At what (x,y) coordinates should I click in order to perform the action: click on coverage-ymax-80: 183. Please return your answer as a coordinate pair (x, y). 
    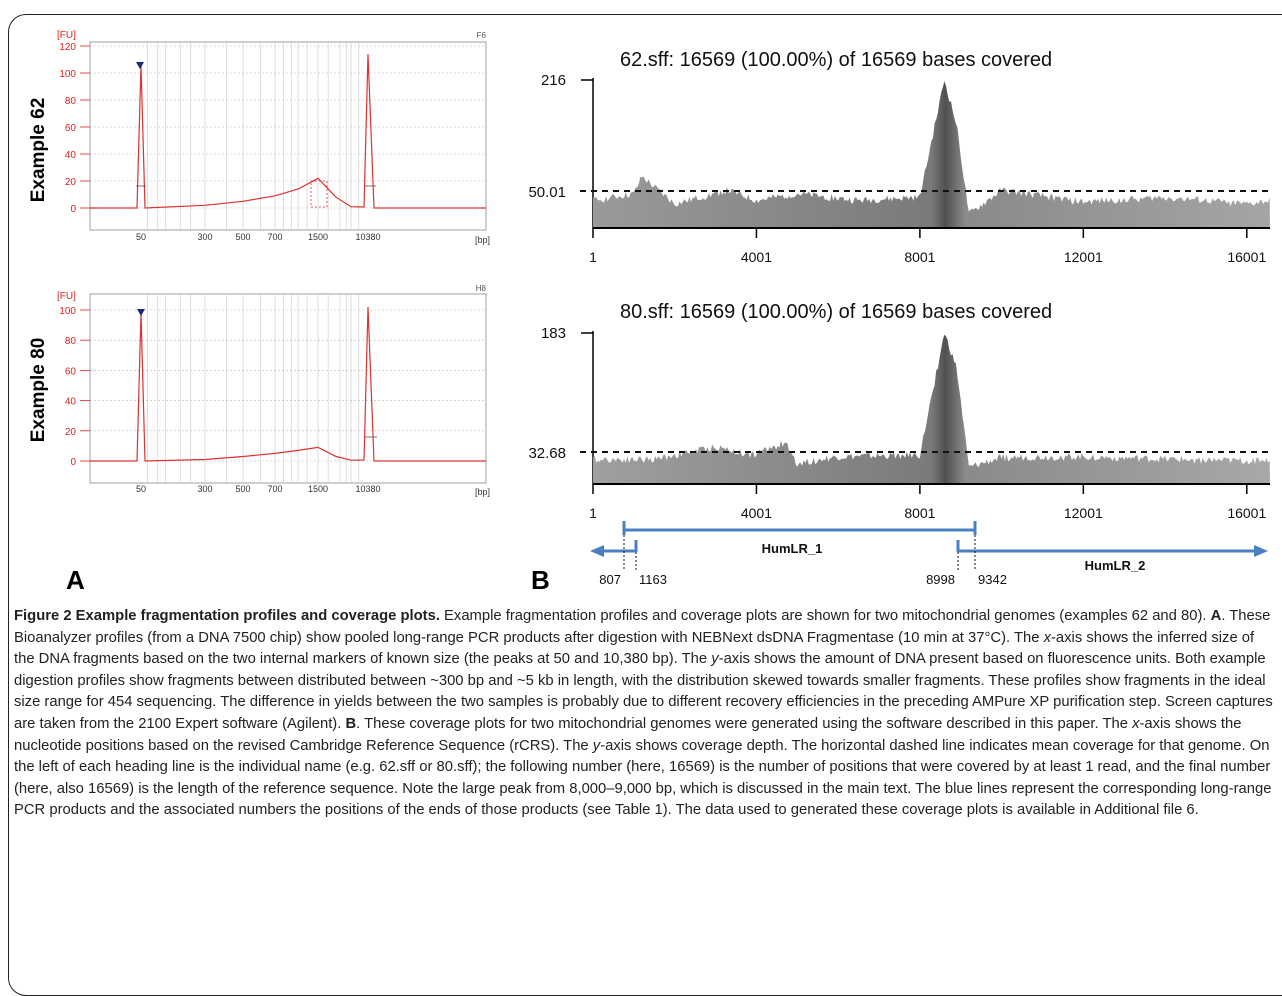
    Looking at the image, I should click on (553, 333).